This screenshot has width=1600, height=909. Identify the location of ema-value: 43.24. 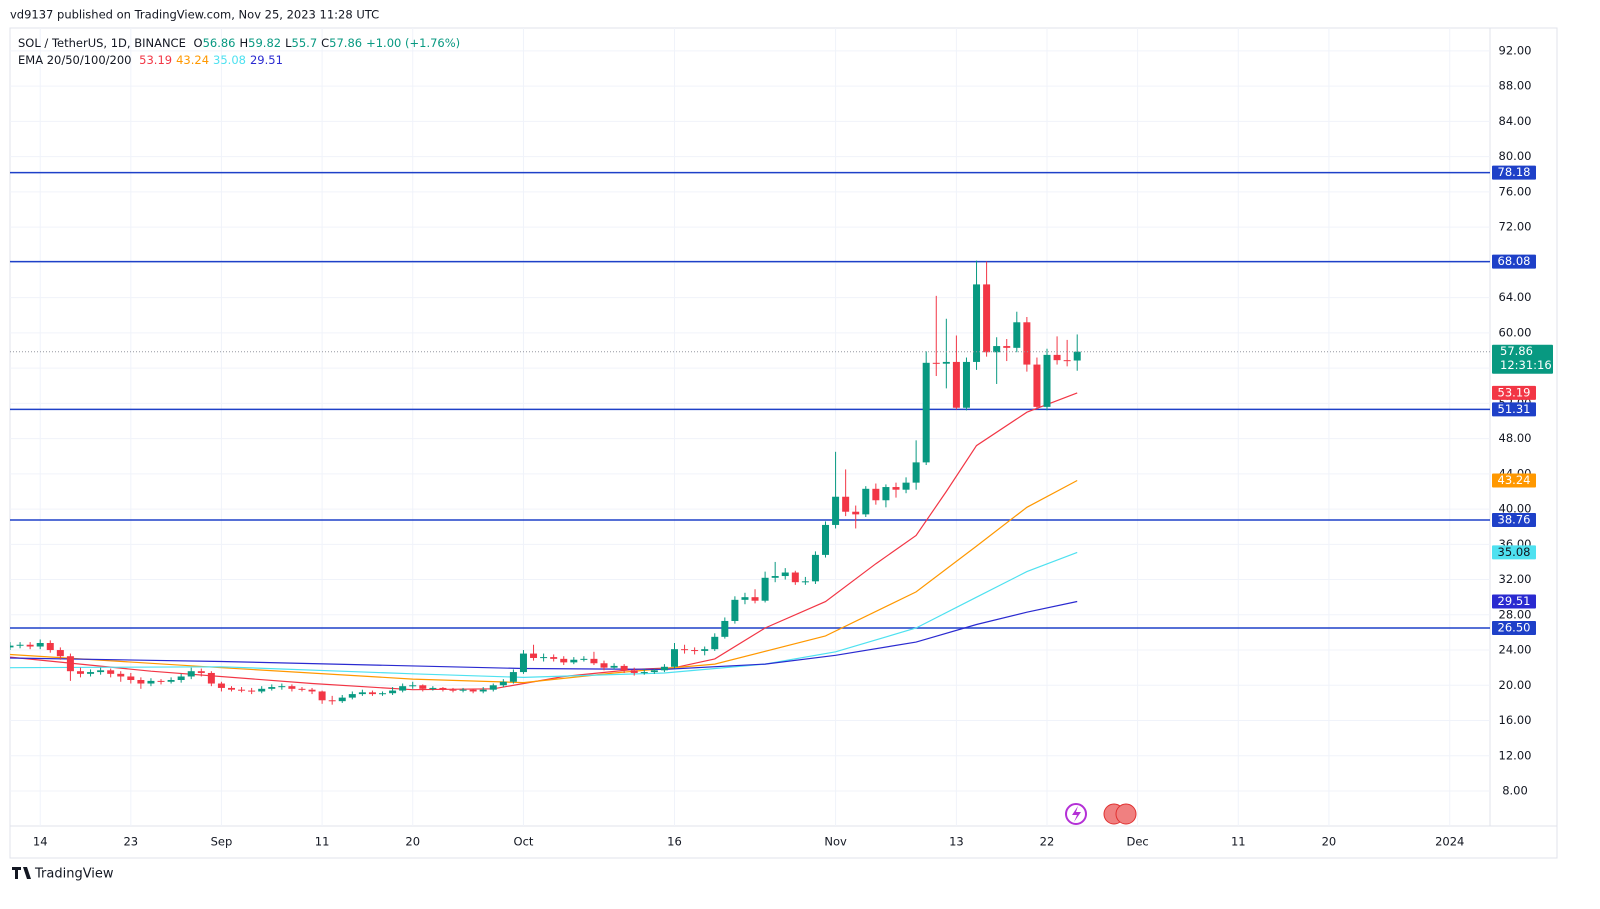
(193, 60).